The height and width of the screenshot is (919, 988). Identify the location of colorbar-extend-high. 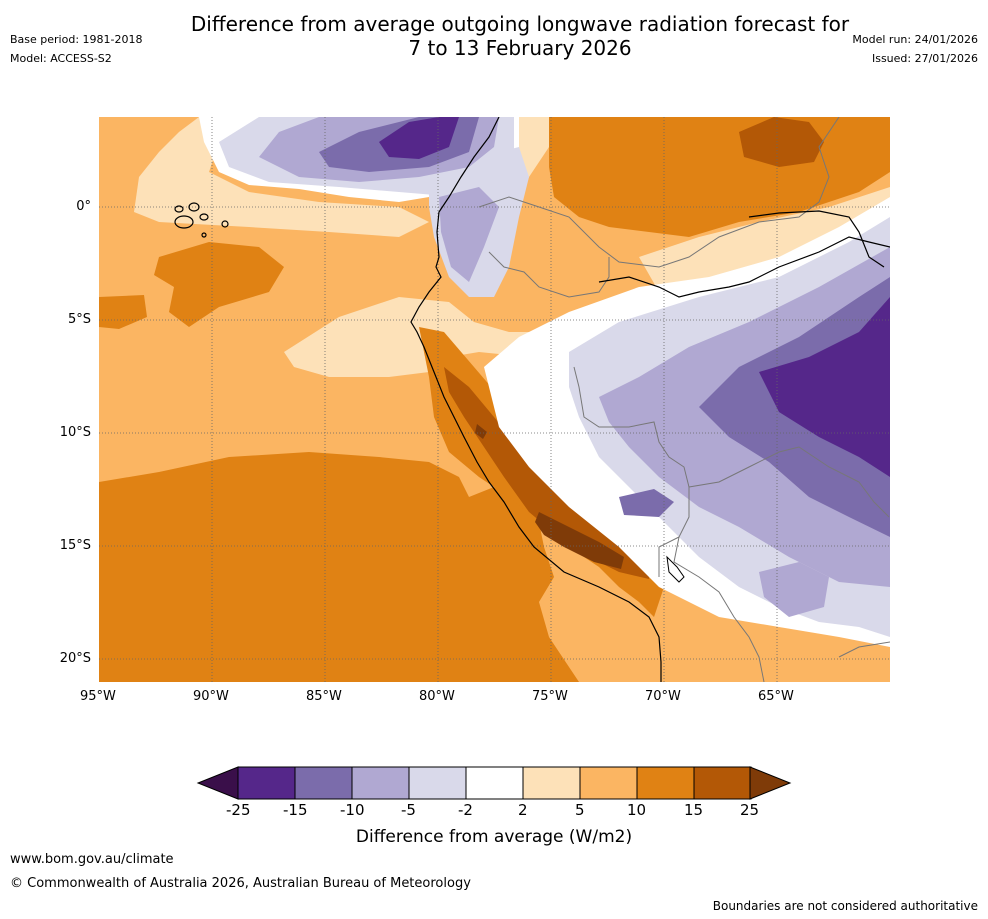
(770, 783).